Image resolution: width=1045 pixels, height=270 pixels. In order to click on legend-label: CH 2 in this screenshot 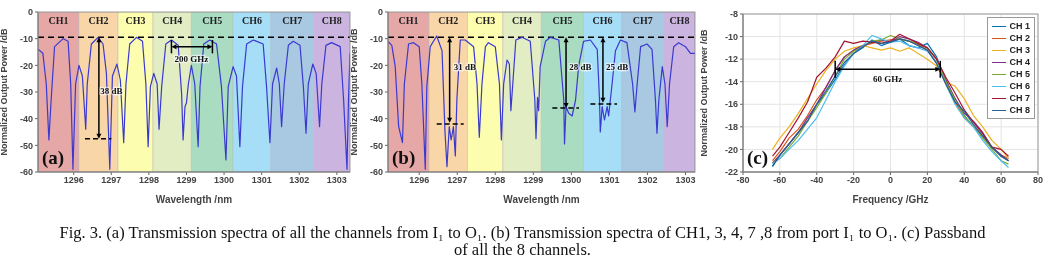, I will do `click(1019, 38)`.